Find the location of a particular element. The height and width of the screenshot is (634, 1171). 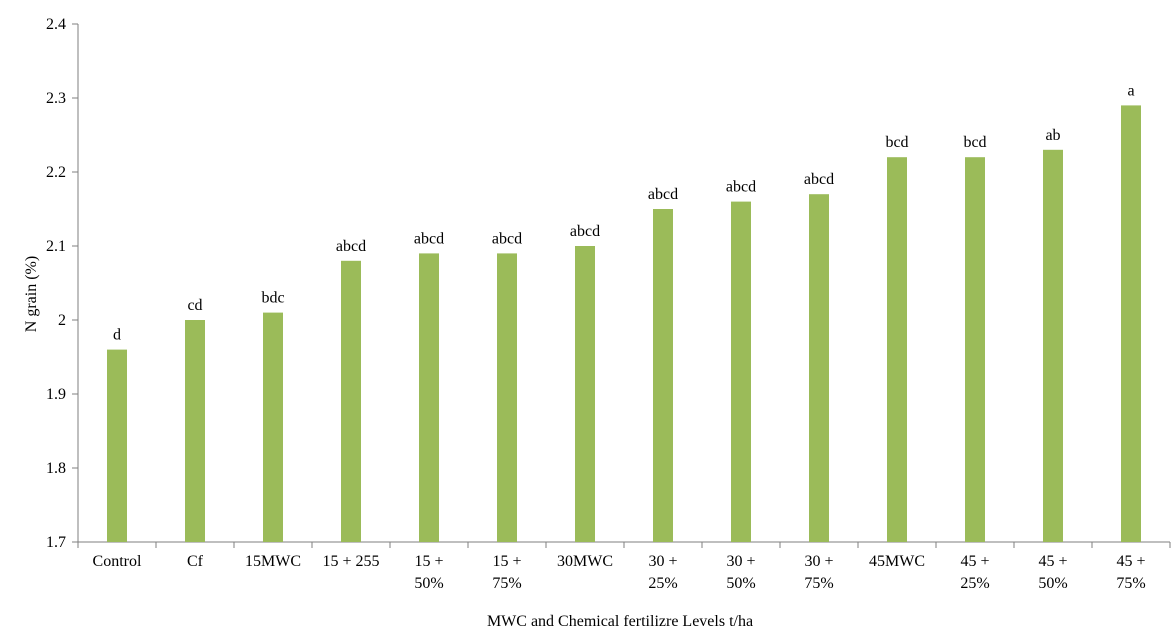

y-tick-label: 1.7 is located at coordinates (56, 542).